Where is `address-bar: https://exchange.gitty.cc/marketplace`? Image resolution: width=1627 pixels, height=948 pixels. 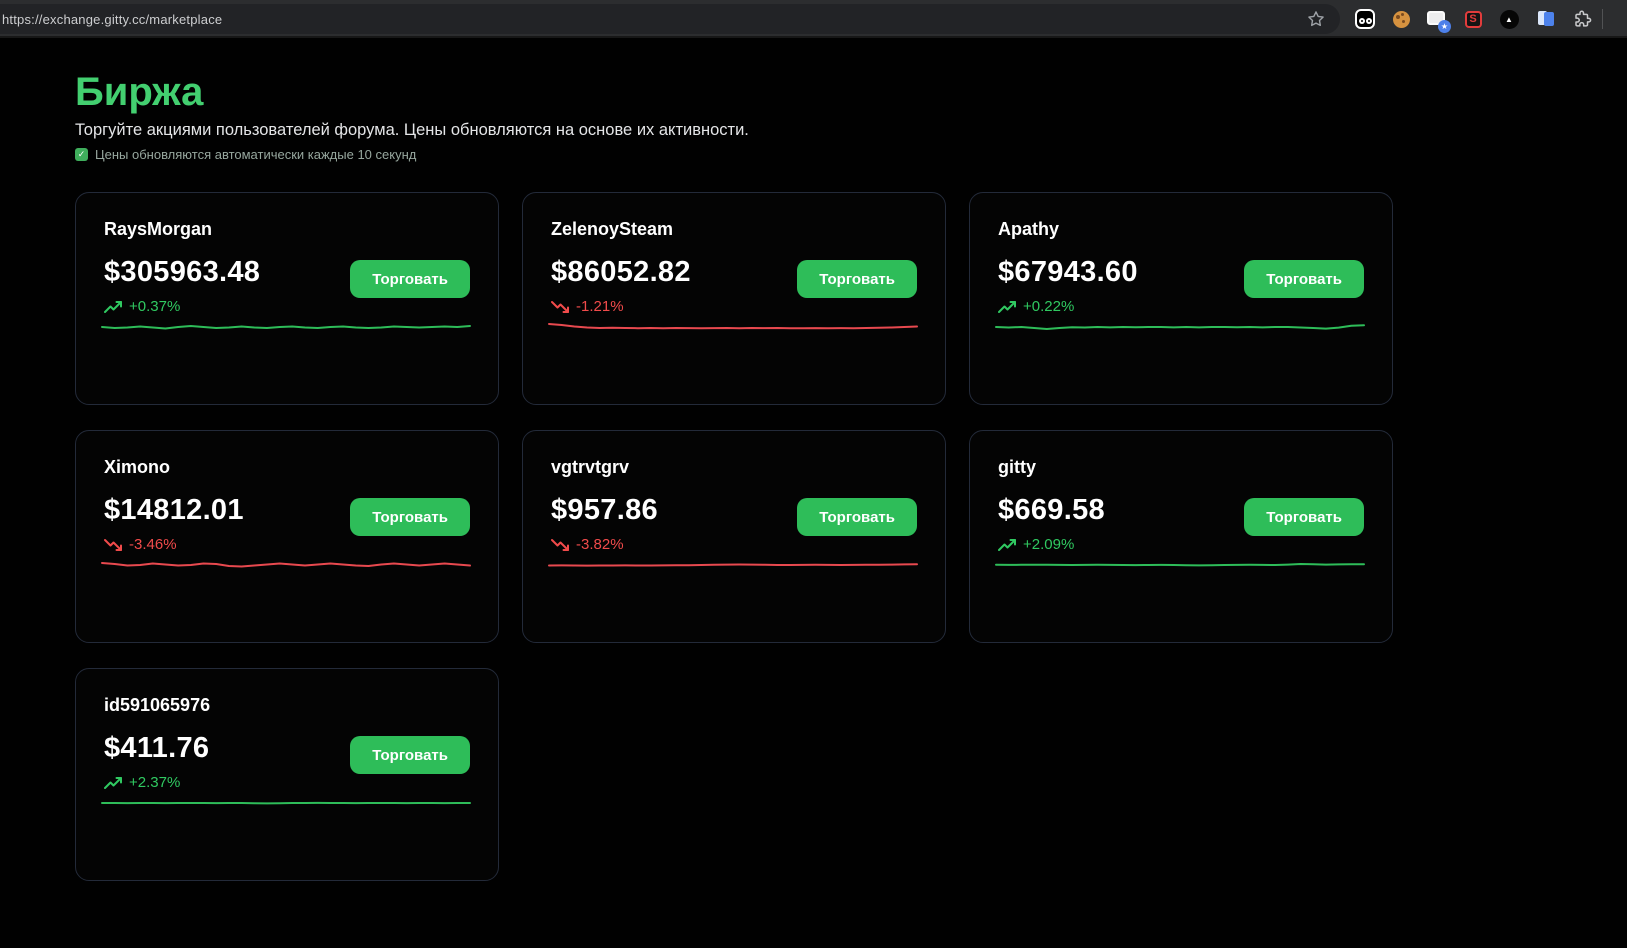
address-bar: https://exchange.gitty.cc/marketplace is located at coordinates (670, 19).